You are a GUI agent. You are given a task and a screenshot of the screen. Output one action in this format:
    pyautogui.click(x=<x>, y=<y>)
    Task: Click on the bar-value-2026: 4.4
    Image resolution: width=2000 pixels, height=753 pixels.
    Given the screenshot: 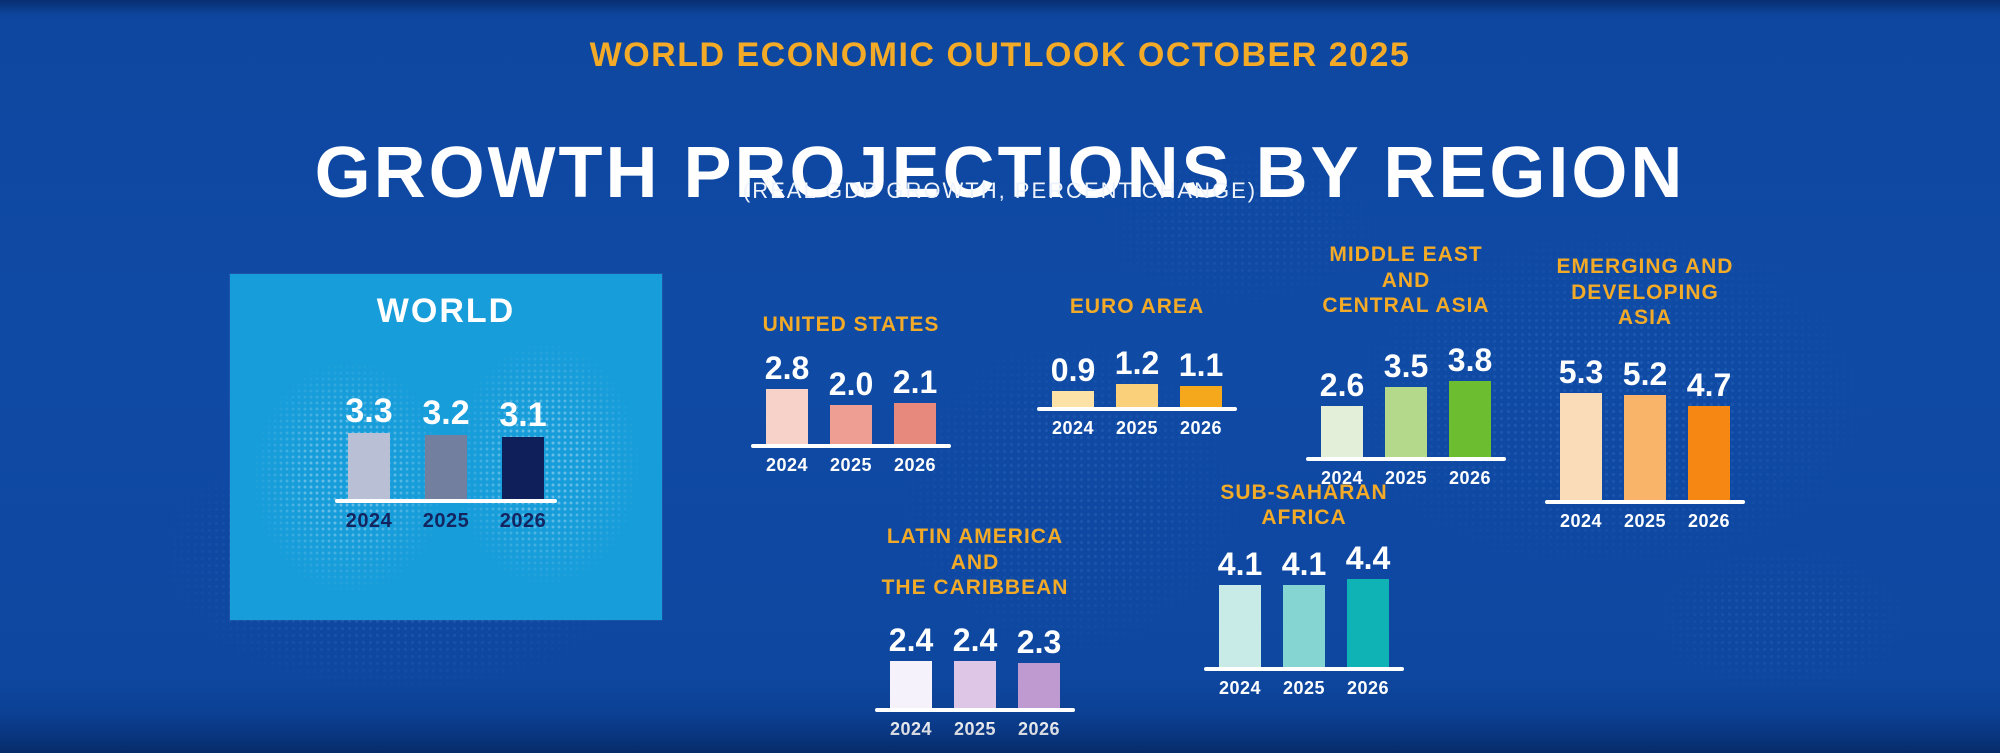 What is the action you would take?
    pyautogui.click(x=1368, y=558)
    